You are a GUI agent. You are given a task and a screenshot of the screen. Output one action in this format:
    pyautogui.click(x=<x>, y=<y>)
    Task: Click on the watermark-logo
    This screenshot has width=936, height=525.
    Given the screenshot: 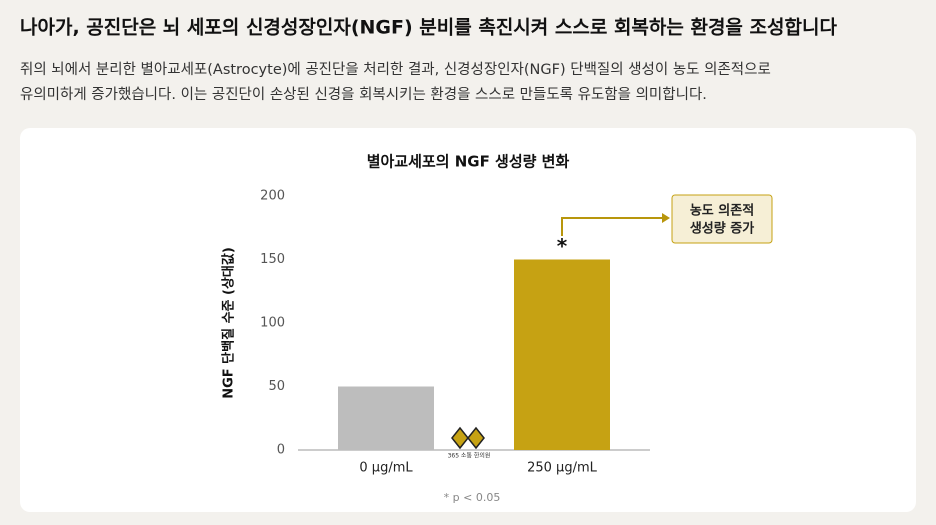 What is the action you would take?
    pyautogui.click(x=468, y=438)
    